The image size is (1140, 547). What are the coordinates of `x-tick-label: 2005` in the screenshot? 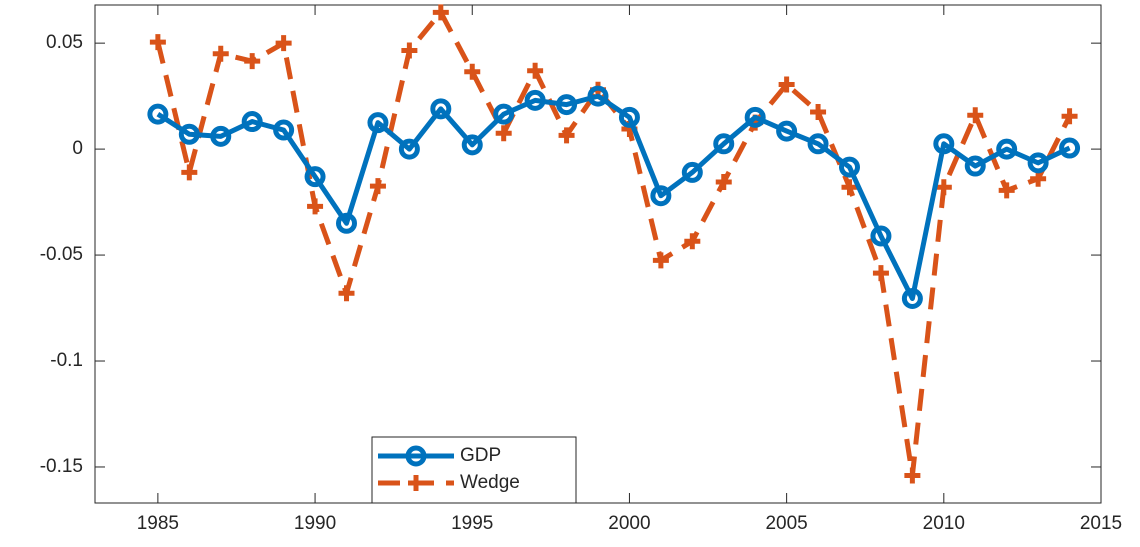 It's located at (786, 523).